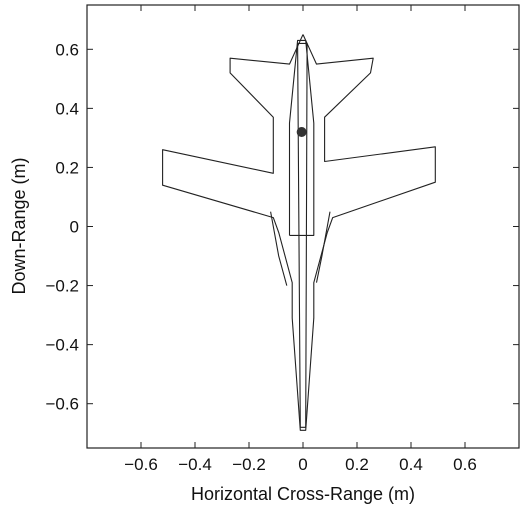 This screenshot has height=505, width=522. I want to click on y-tick-label: −0.2, so click(62, 286).